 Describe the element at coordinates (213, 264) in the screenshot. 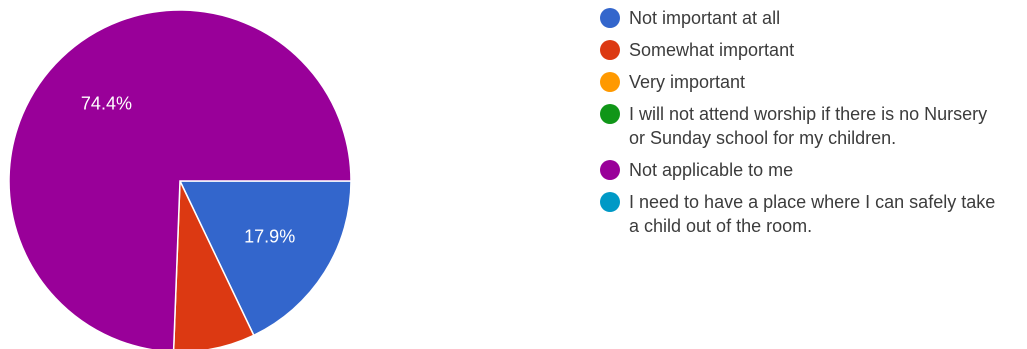

I see `pie-slice-somewhat-important` at that location.